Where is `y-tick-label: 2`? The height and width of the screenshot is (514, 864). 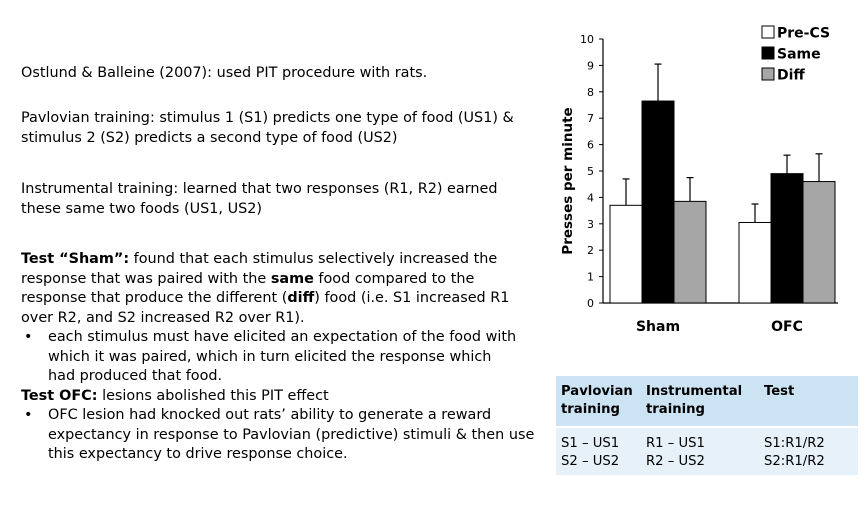 y-tick-label: 2 is located at coordinates (590, 250).